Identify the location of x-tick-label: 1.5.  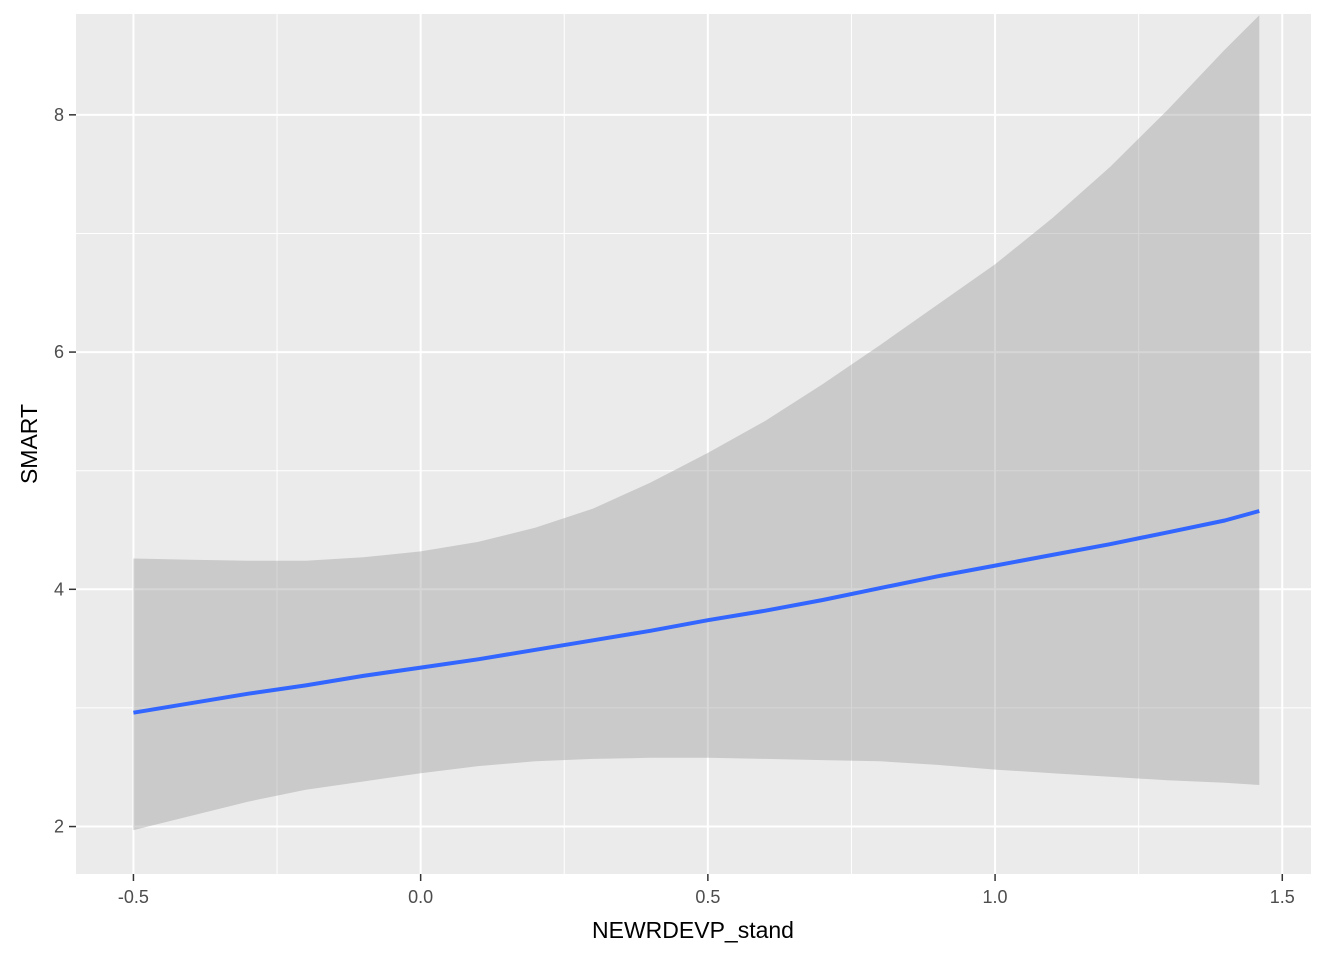
(1282, 897).